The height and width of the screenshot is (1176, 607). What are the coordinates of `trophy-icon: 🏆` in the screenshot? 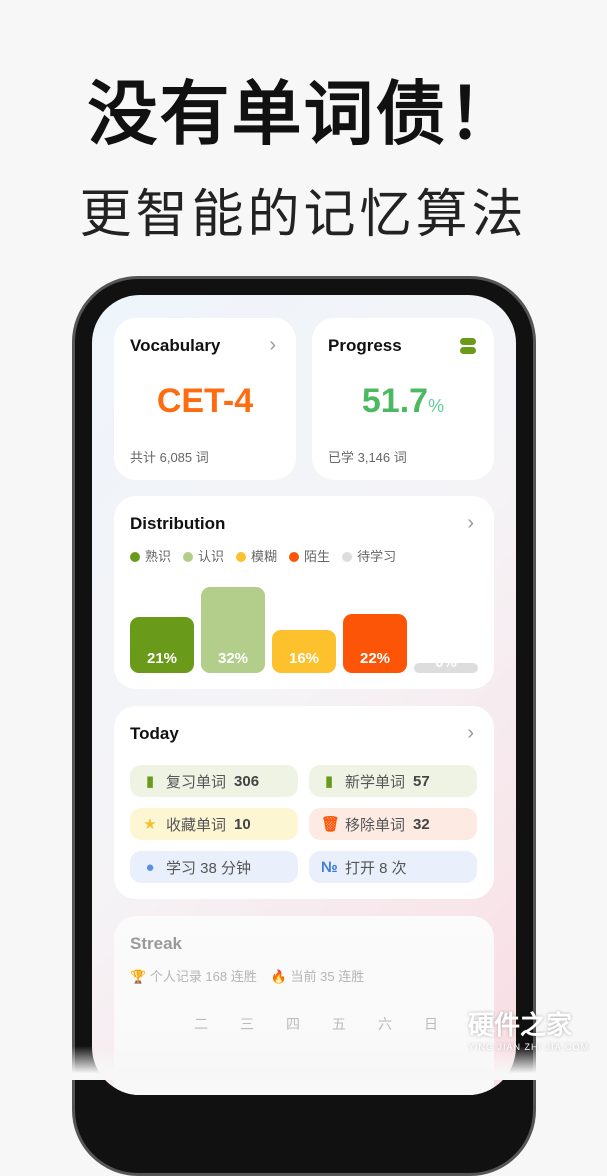 It's located at (138, 976).